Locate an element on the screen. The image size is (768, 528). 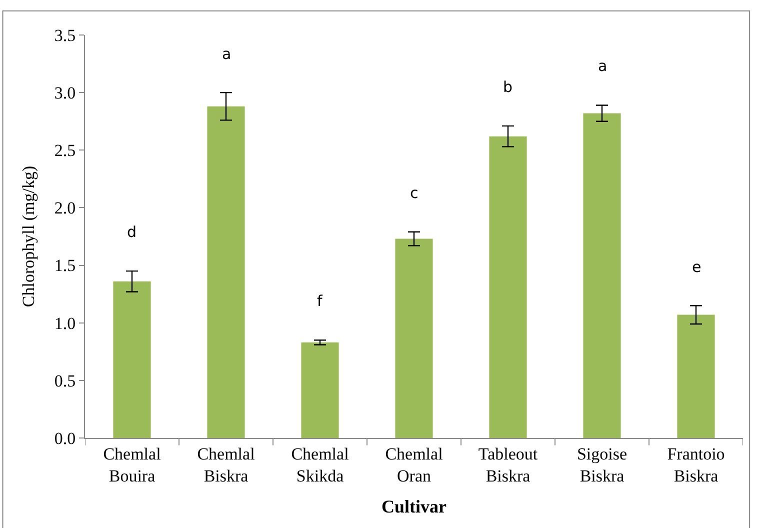
x-axis-title: Cultivar is located at coordinates (414, 506).